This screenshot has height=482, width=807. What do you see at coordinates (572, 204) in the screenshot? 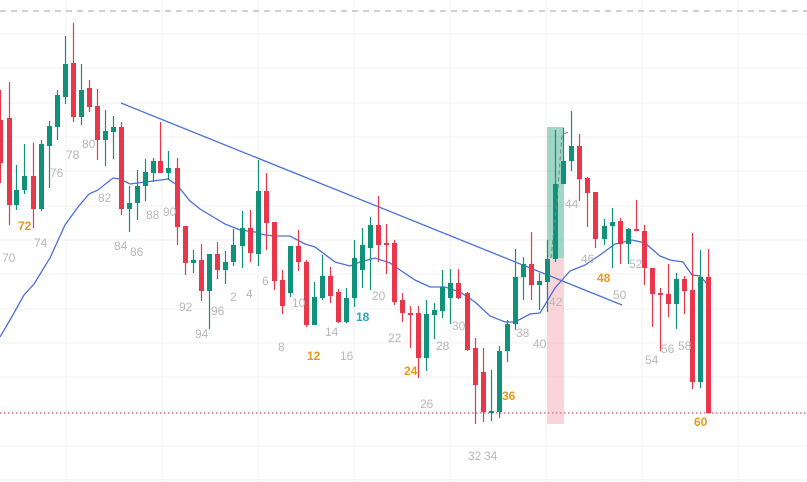
I see `wave-label: 44` at bounding box center [572, 204].